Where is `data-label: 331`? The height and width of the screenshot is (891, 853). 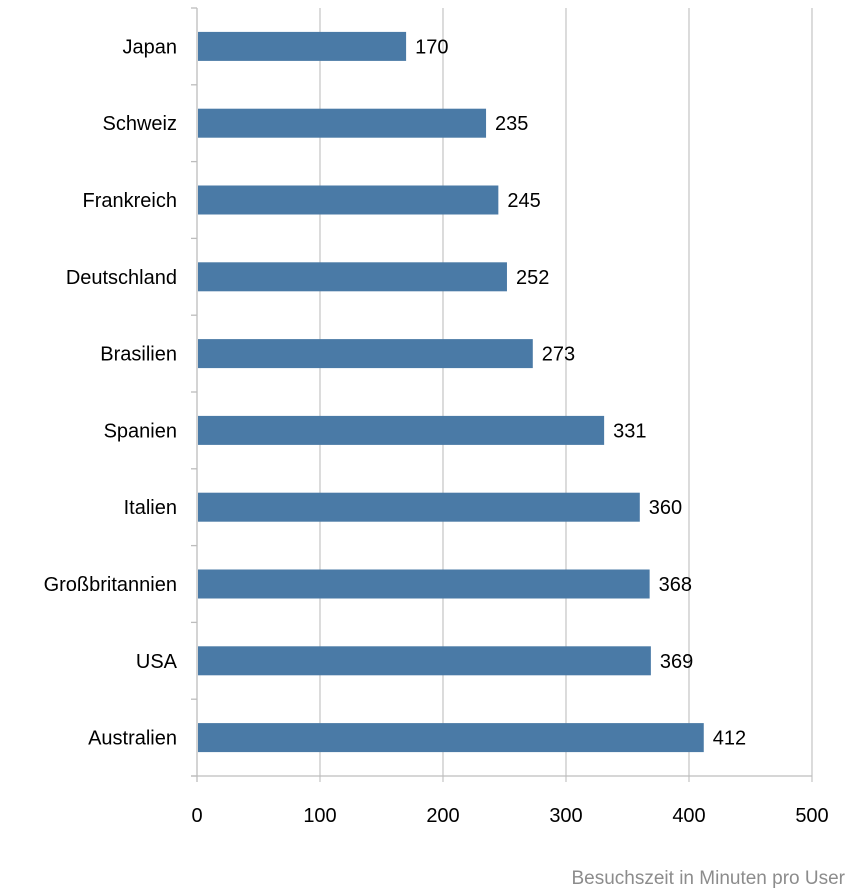
data-label: 331 is located at coordinates (629, 431).